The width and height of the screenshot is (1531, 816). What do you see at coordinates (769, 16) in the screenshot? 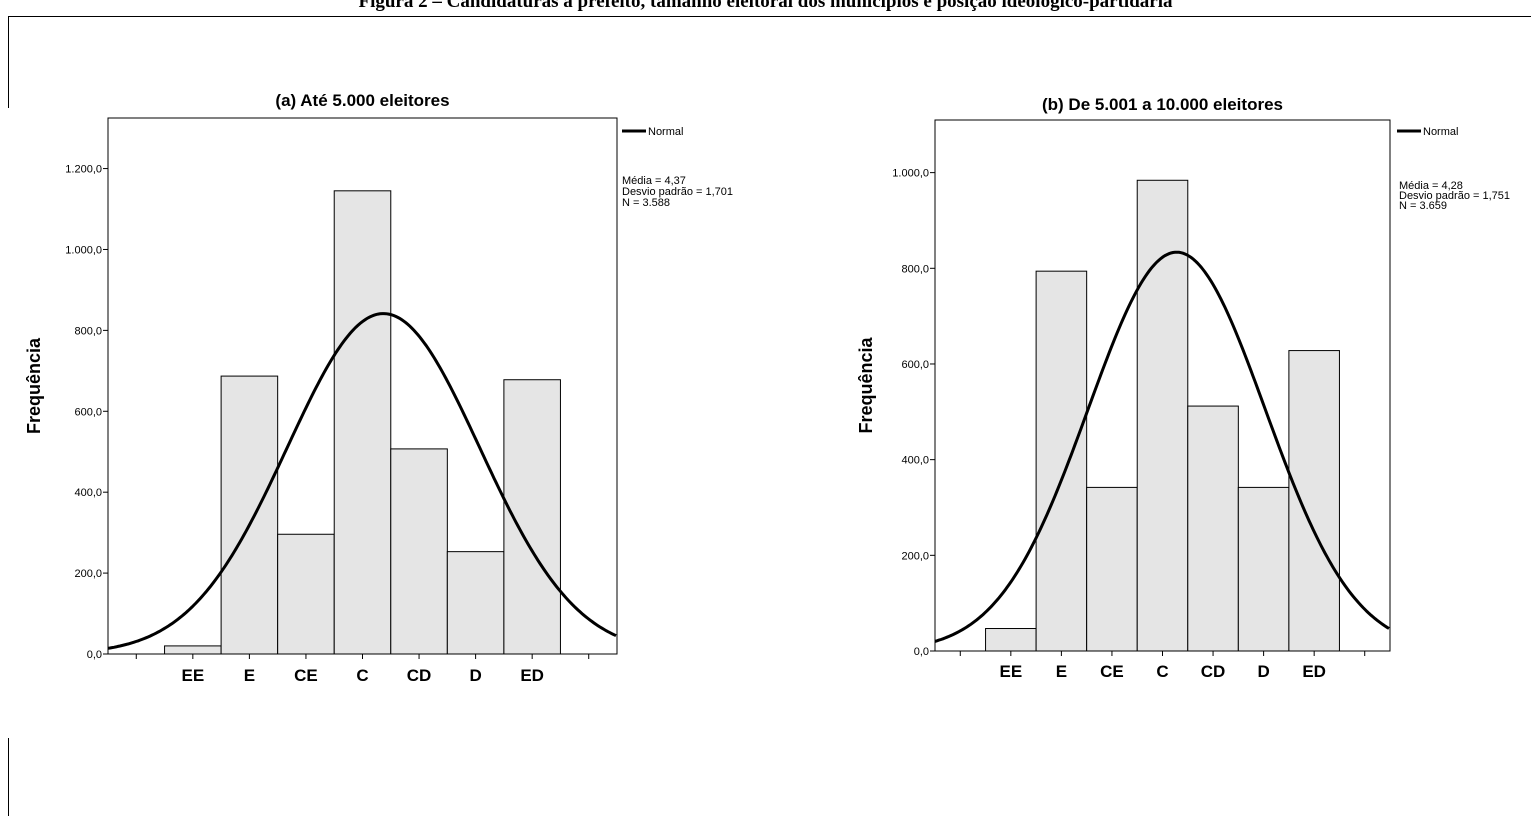
I see `frame-top-border` at bounding box center [769, 16].